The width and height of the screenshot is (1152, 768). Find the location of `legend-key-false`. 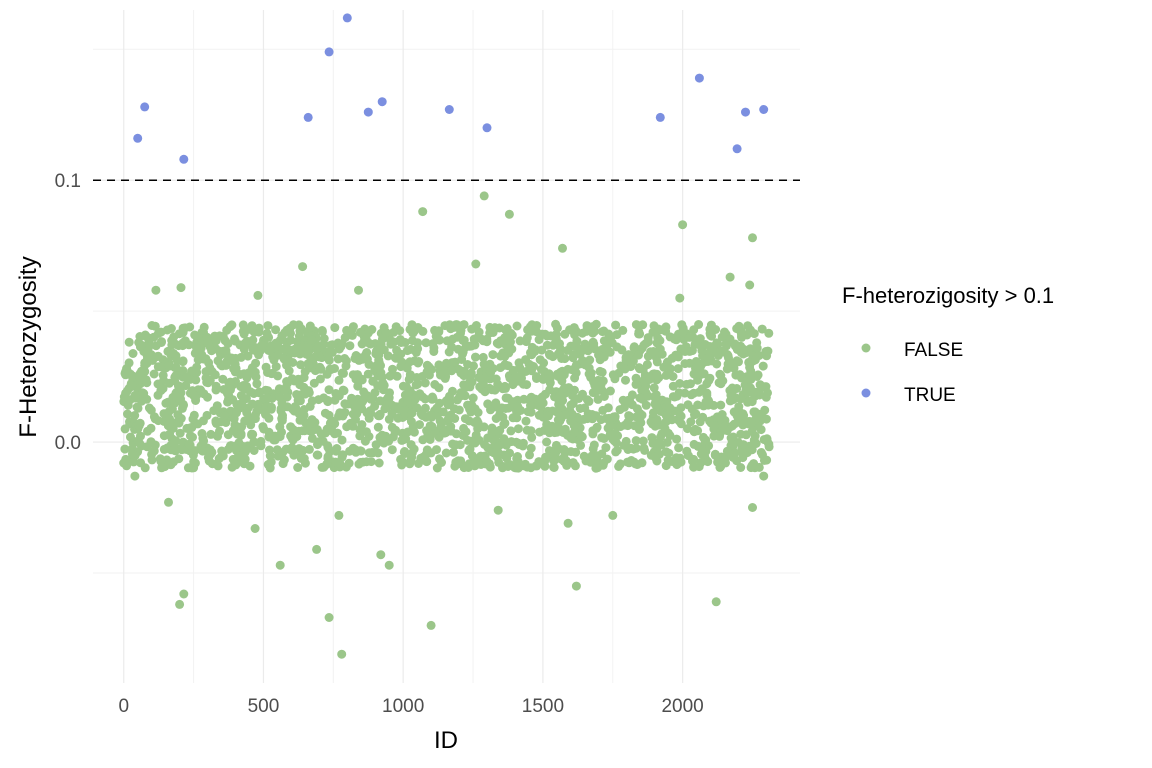

legend-key-false is located at coordinates (866, 348).